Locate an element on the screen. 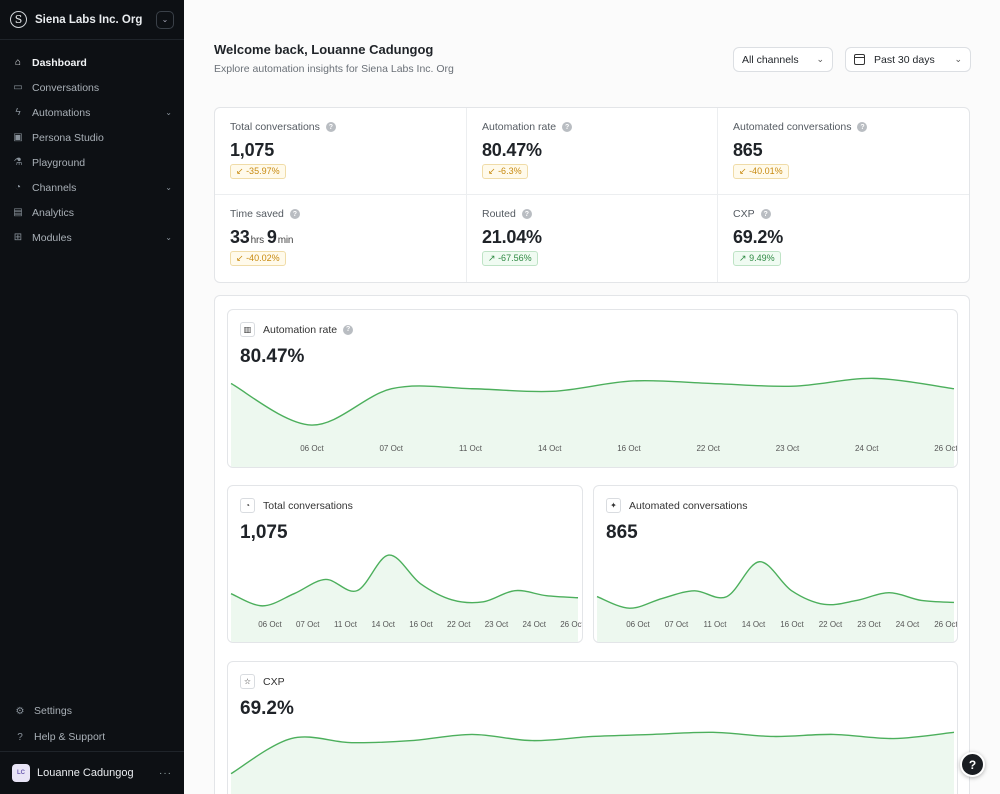 The height and width of the screenshot is (794, 1000). card-title: CXP is located at coordinates (274, 681).